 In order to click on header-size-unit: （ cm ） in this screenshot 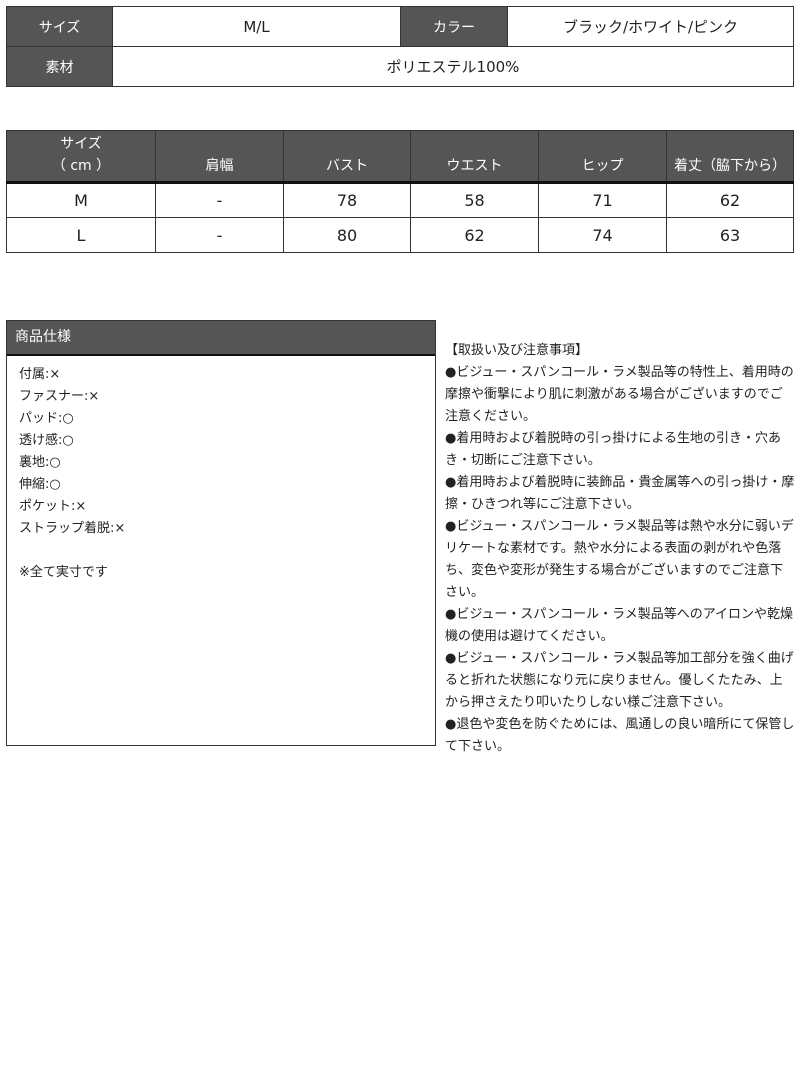, I will do `click(81, 166)`.